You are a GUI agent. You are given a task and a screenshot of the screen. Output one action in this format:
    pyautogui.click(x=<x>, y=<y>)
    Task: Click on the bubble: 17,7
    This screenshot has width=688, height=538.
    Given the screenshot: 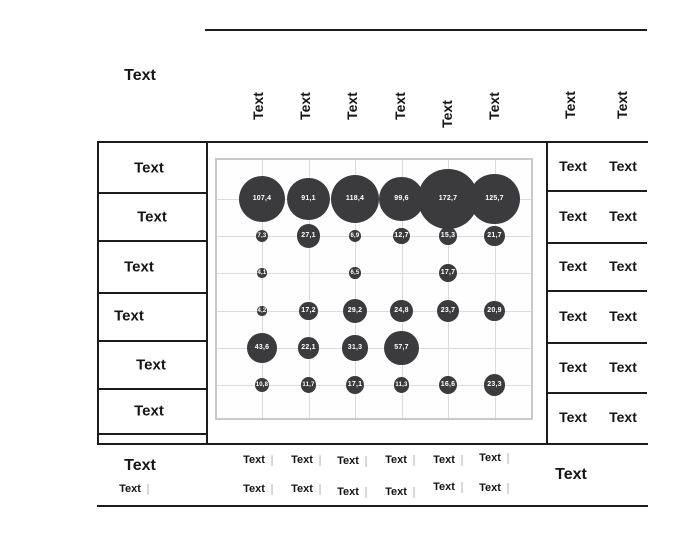 What is the action you would take?
    pyautogui.click(x=448, y=273)
    